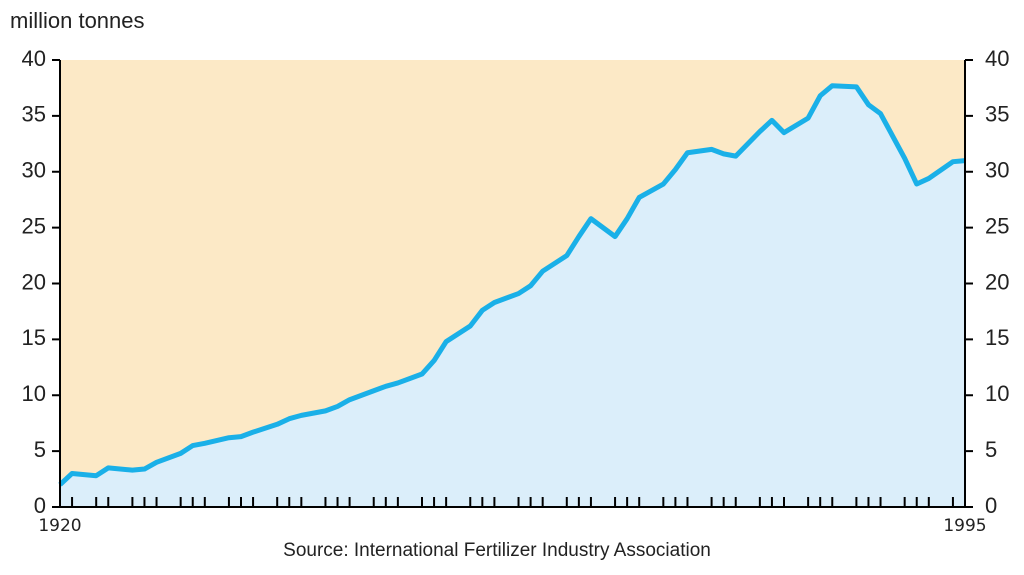 The width and height of the screenshot is (1024, 575). Describe the element at coordinates (997, 58) in the screenshot. I see `y2-tick-label: 40` at that location.